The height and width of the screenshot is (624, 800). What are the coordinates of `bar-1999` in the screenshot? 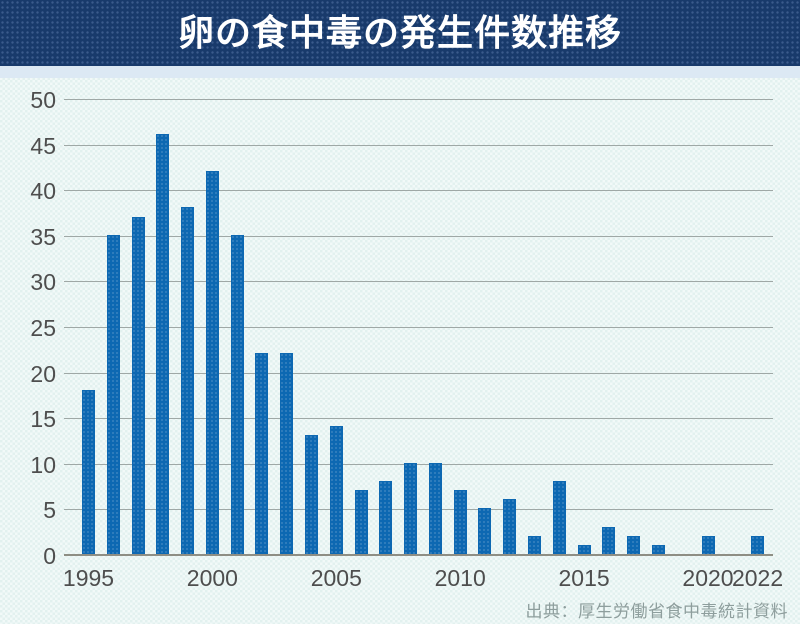 It's located at (188, 380).